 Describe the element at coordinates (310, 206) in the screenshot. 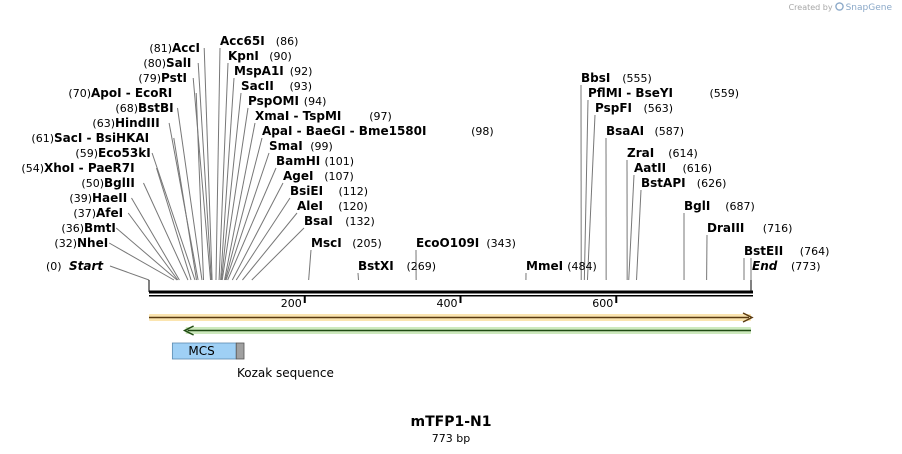

I see `site-name: AleI` at that location.